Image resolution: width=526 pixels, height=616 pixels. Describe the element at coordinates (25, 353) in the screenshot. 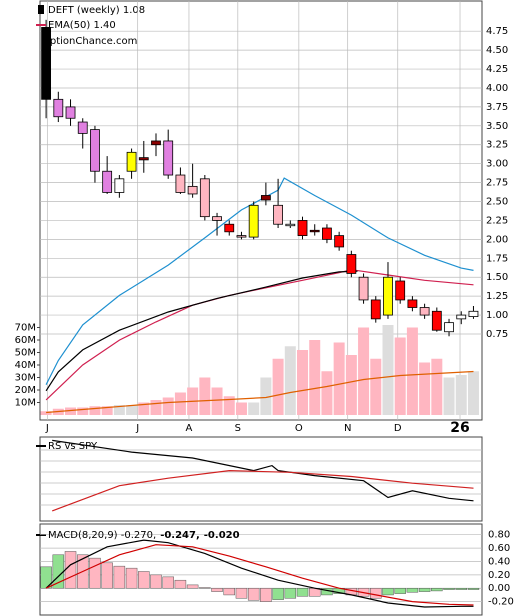

I see `y2-tick-label: 50M` at that location.